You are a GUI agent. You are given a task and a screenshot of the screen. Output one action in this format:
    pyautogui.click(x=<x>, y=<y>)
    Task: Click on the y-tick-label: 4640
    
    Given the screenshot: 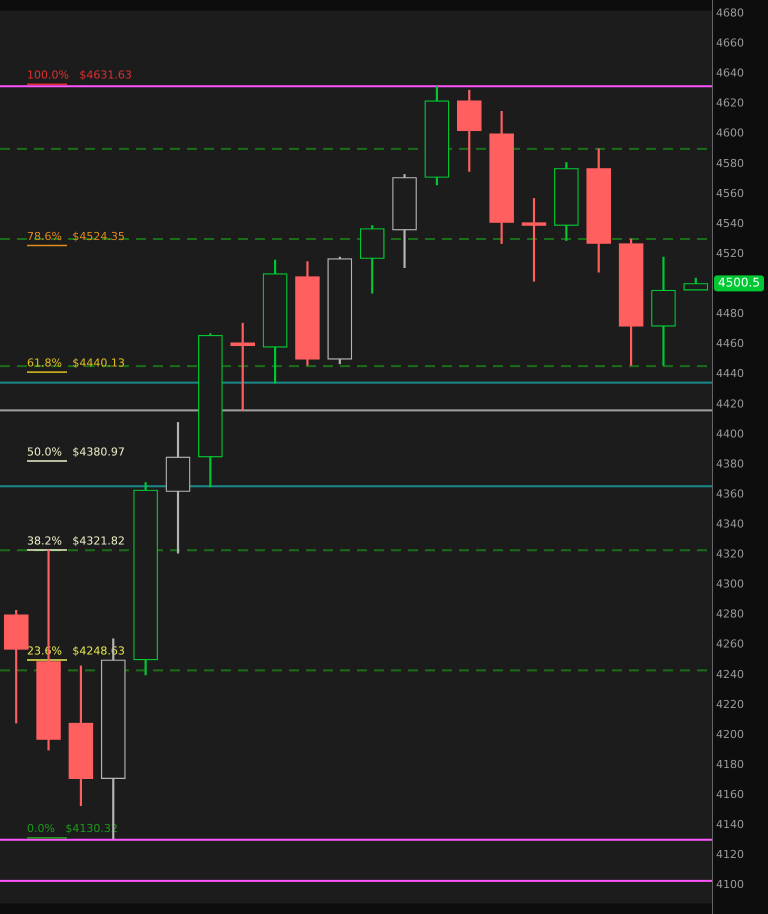 What is the action you would take?
    pyautogui.click(x=730, y=73)
    